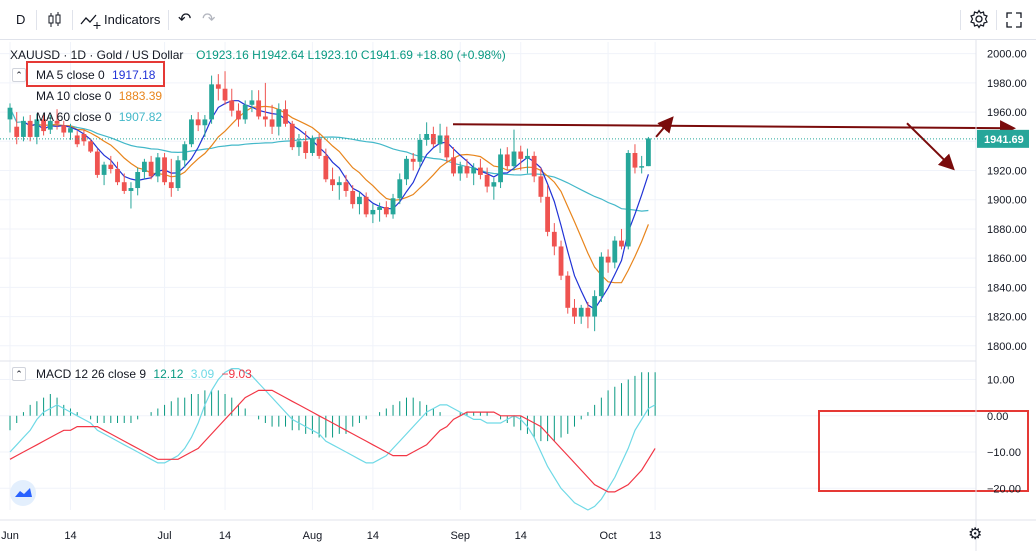 This screenshot has height=551, width=1036. What do you see at coordinates (222, 55) in the screenshot?
I see `ohlc-open: O1923.16` at bounding box center [222, 55].